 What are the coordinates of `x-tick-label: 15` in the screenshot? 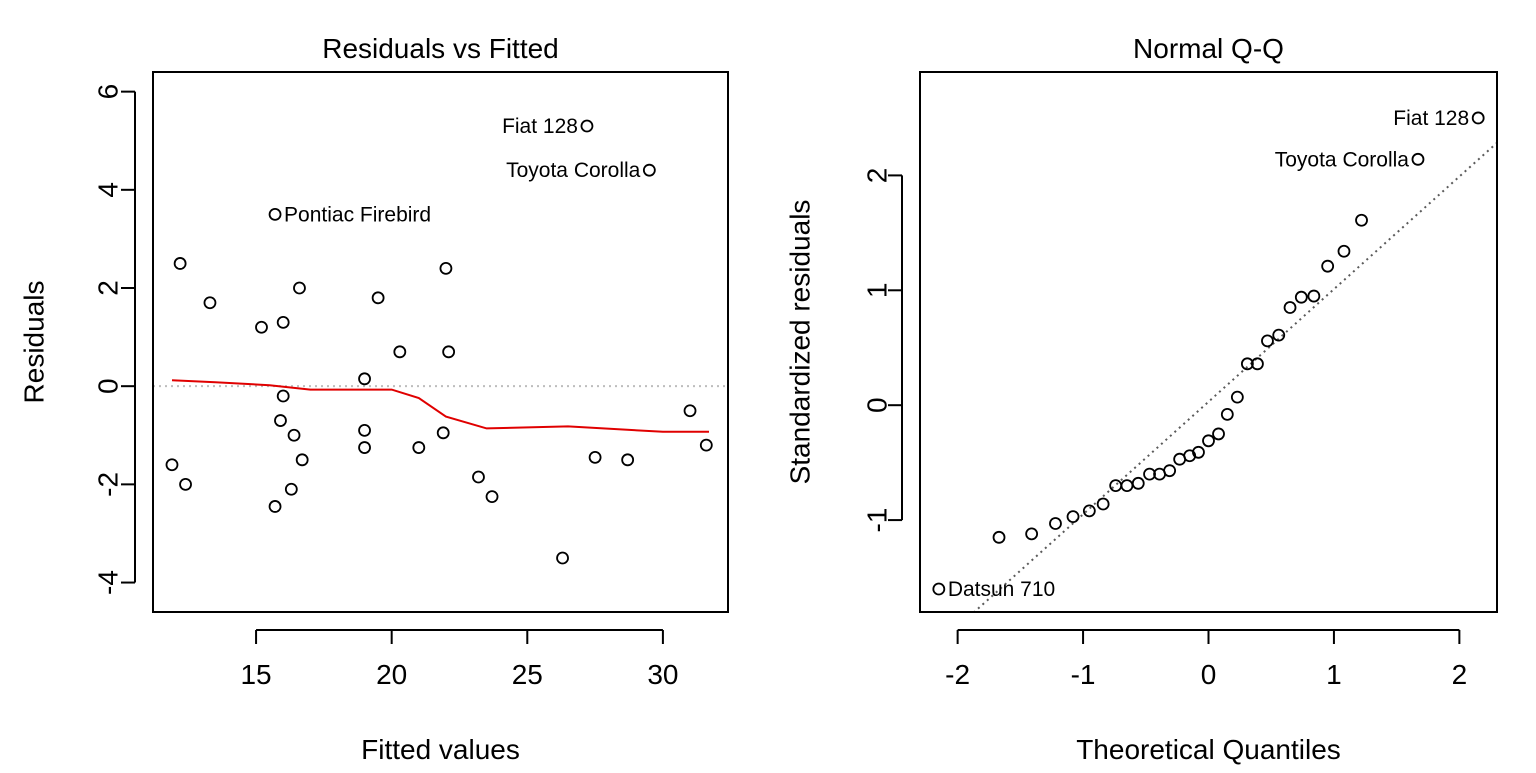 It's located at (255, 674).